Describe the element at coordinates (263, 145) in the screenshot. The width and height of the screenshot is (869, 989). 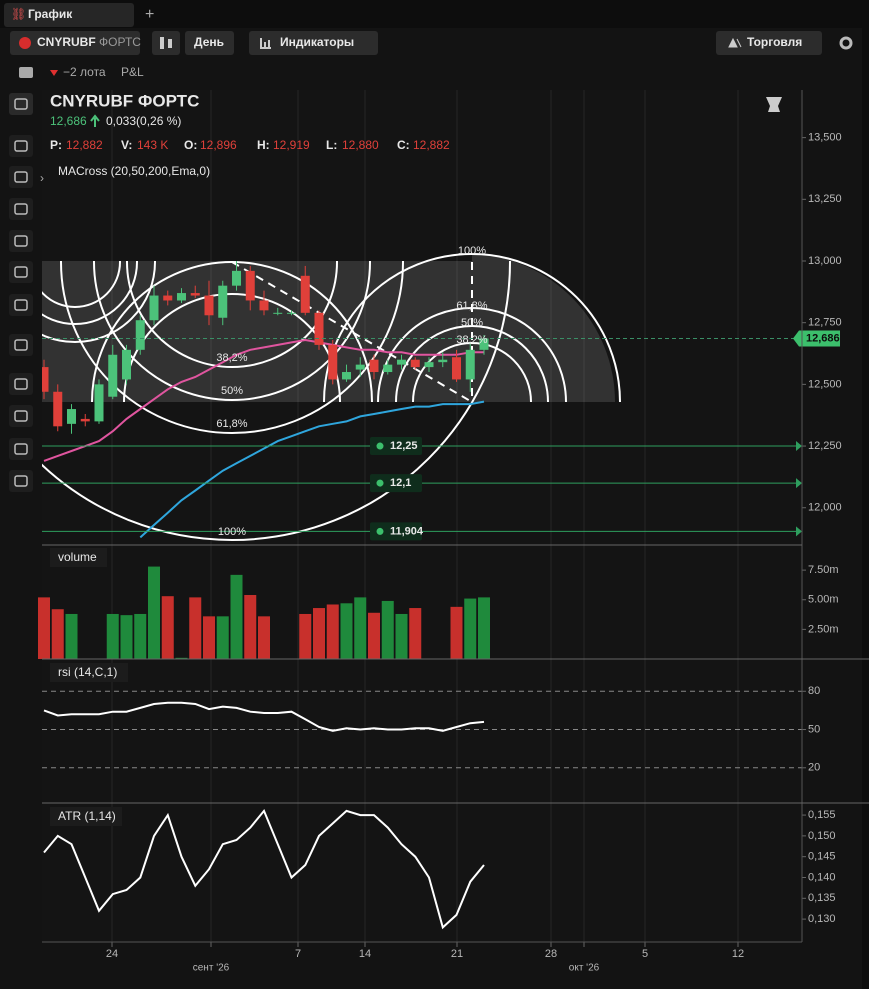
I see `legend-key: H:` at that location.